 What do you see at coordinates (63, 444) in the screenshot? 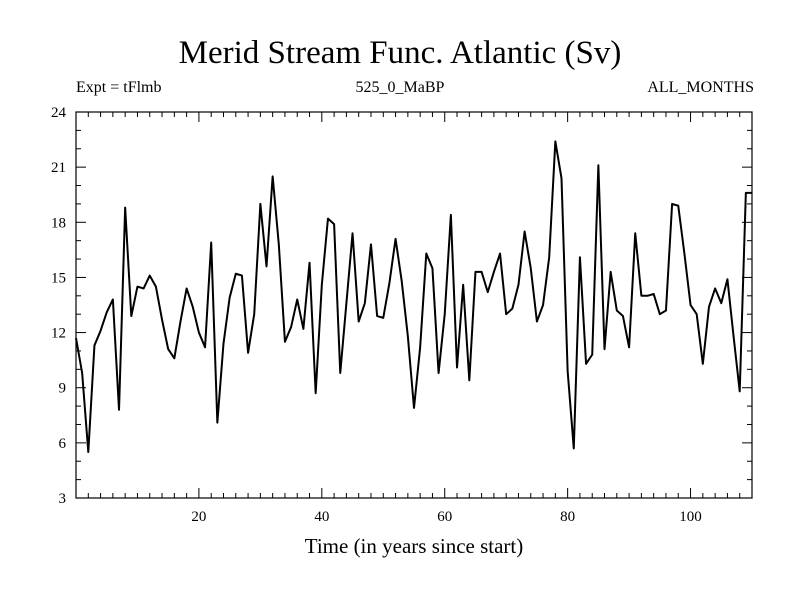
I see `y-tick-label: 6` at bounding box center [63, 444].